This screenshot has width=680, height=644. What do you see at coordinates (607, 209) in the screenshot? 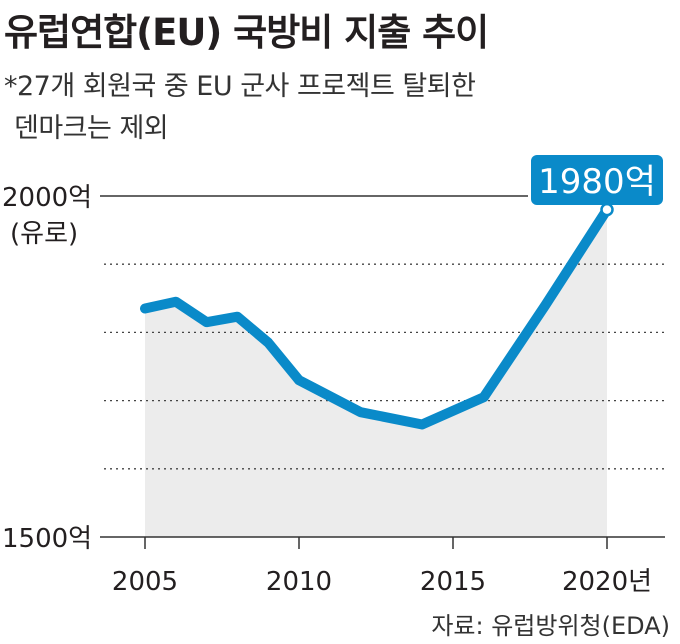
I see `end-point-marker` at bounding box center [607, 209].